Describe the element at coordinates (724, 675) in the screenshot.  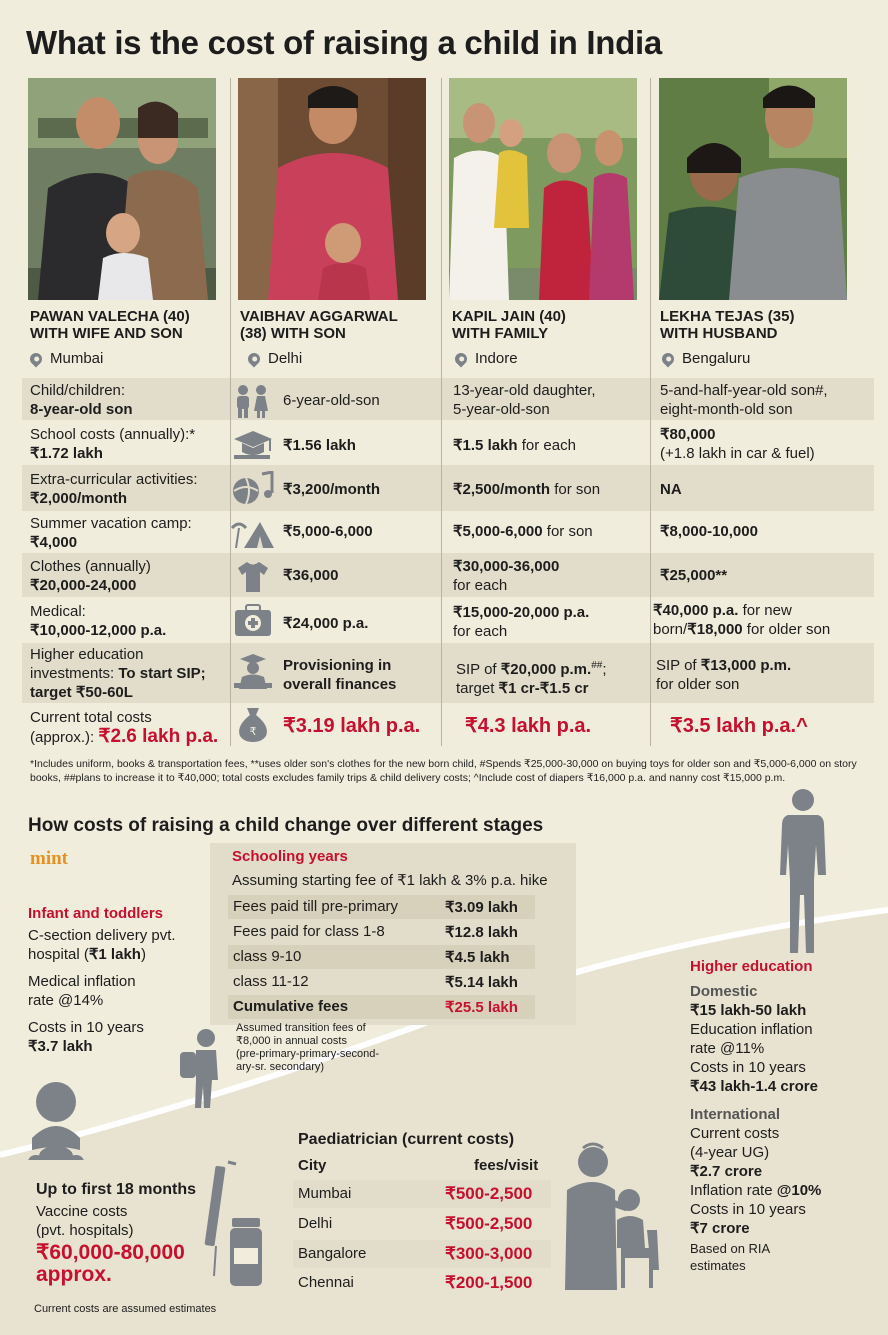
I see `higher-cell-4: SIP of ₹13,000 p.m. for older son` at that location.